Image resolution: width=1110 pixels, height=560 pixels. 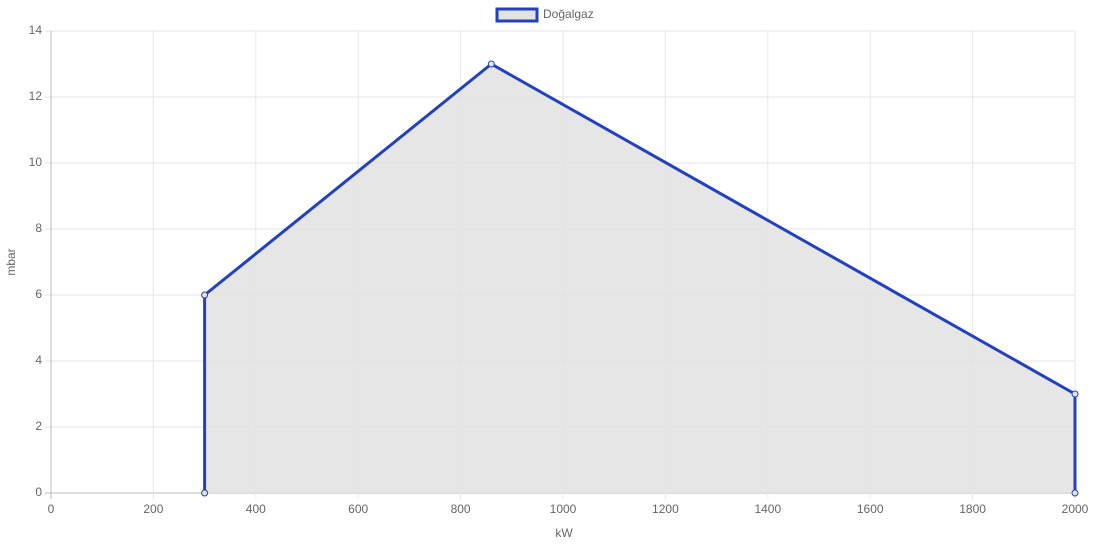 What do you see at coordinates (38, 492) in the screenshot?
I see `y-tick-label: 0` at bounding box center [38, 492].